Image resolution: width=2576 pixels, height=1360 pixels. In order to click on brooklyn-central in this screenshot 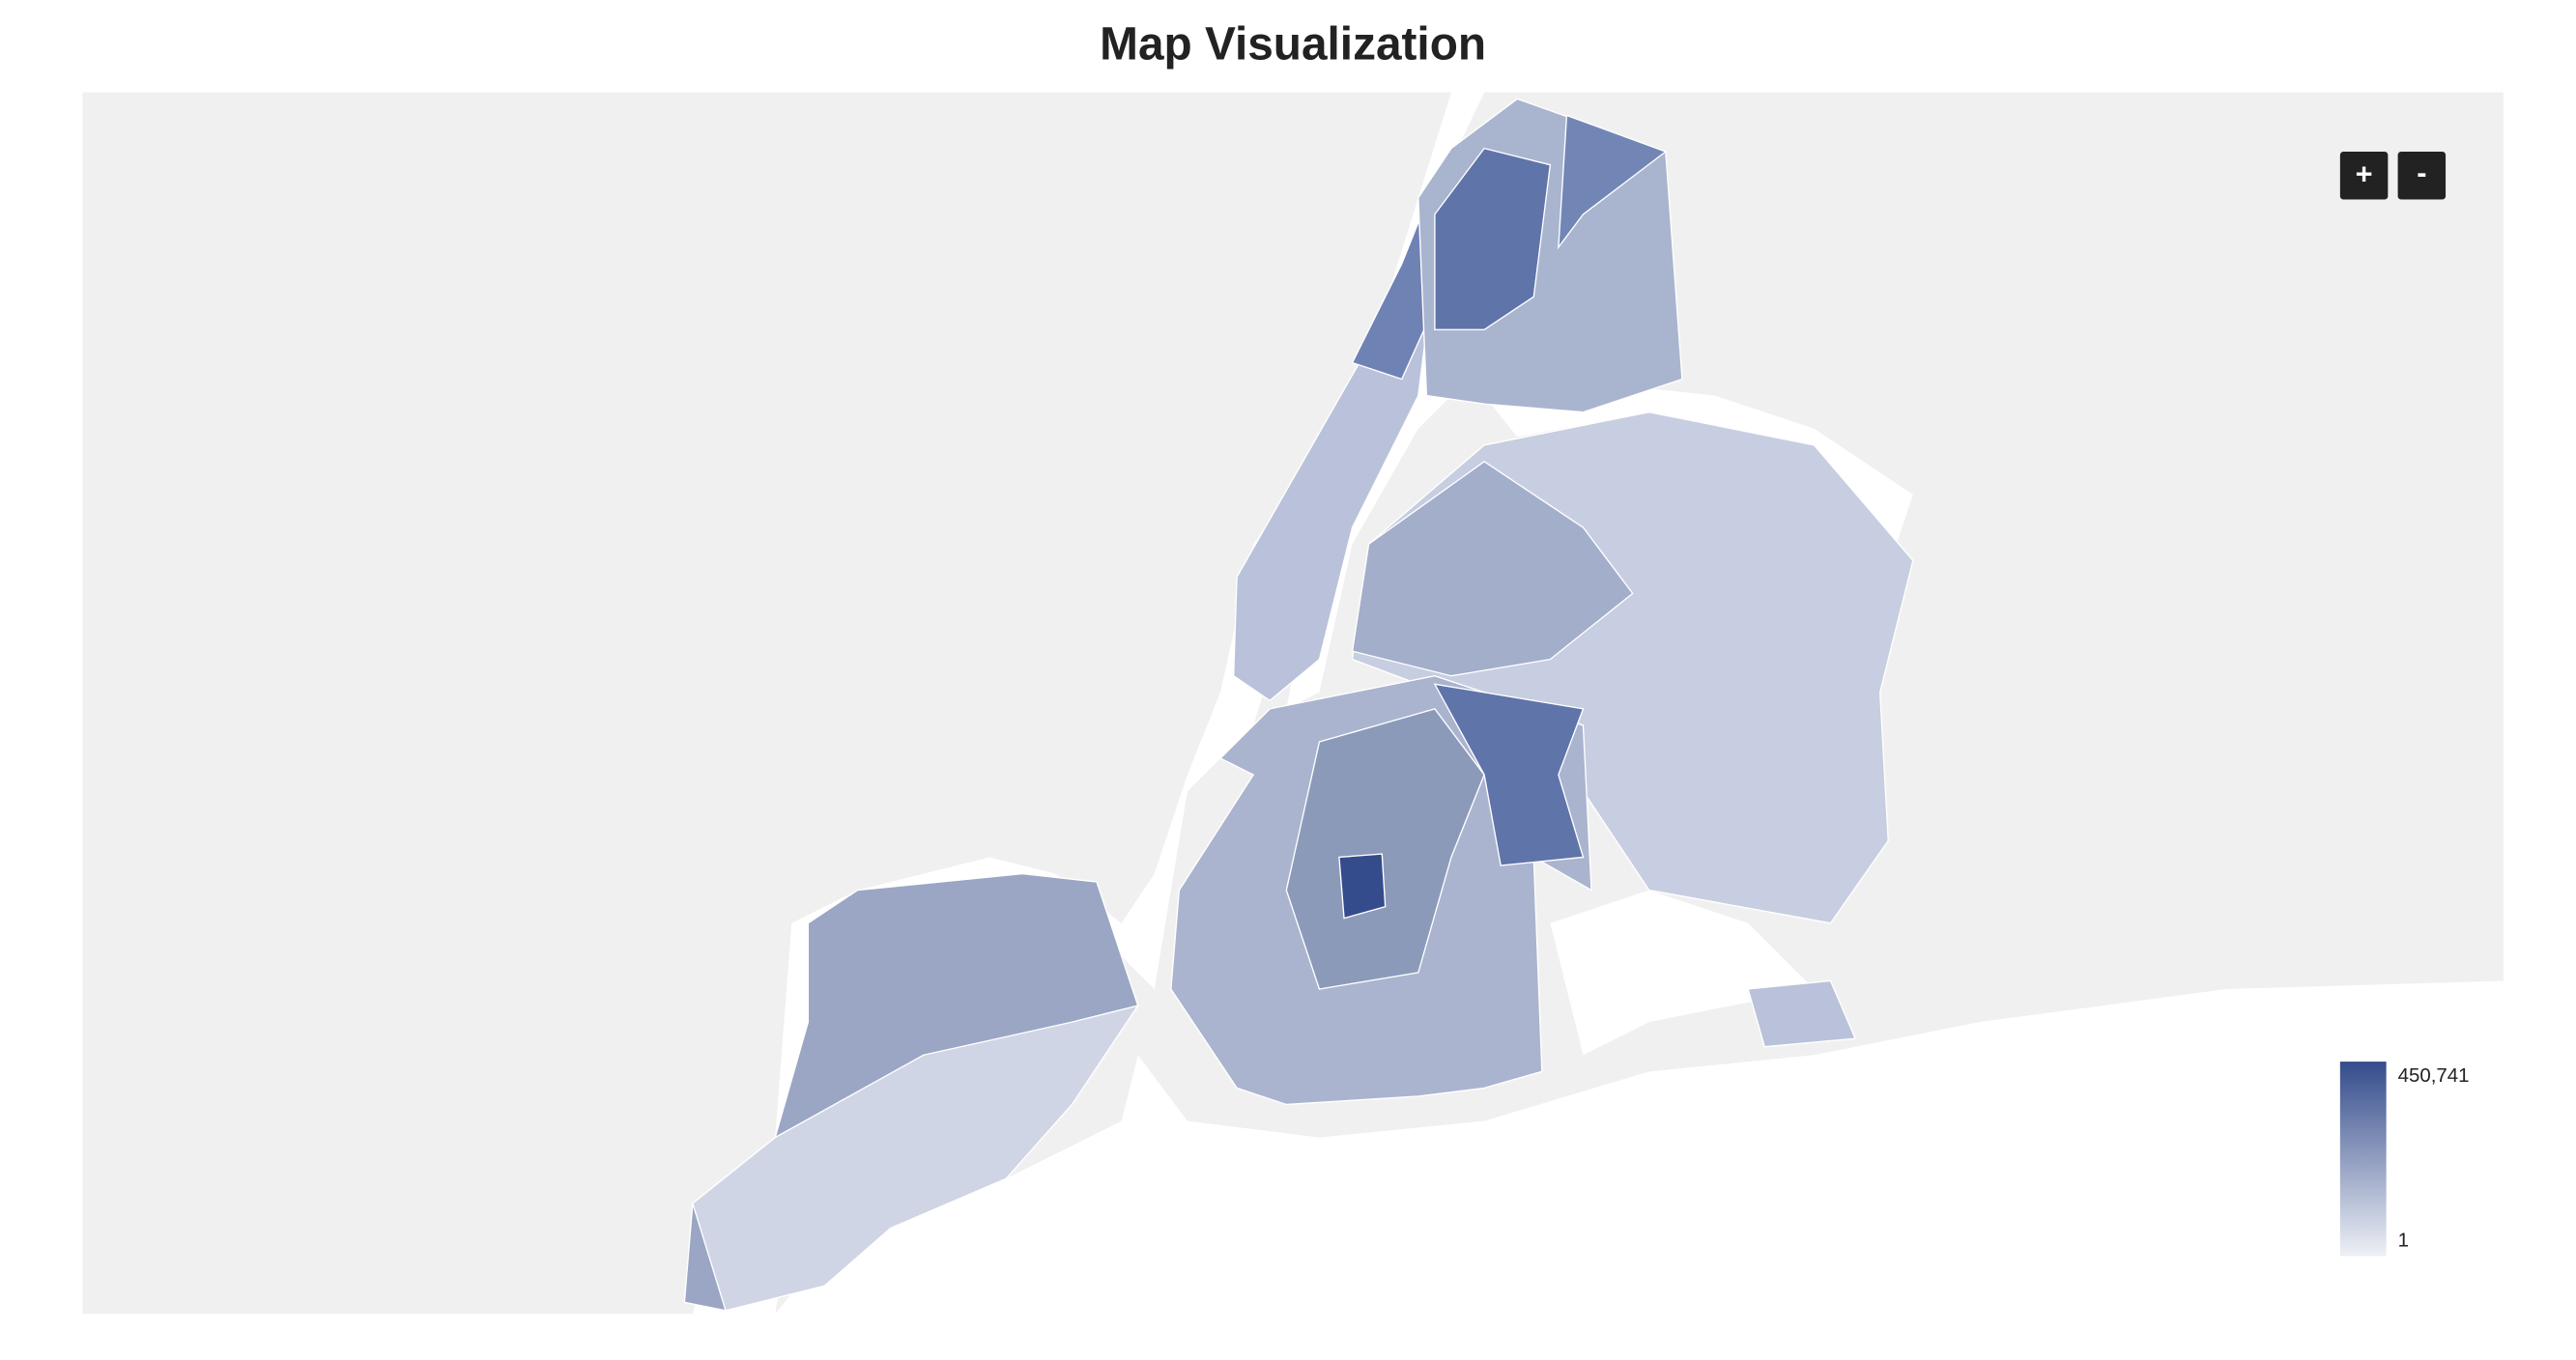, I will do `click(1385, 849)`.